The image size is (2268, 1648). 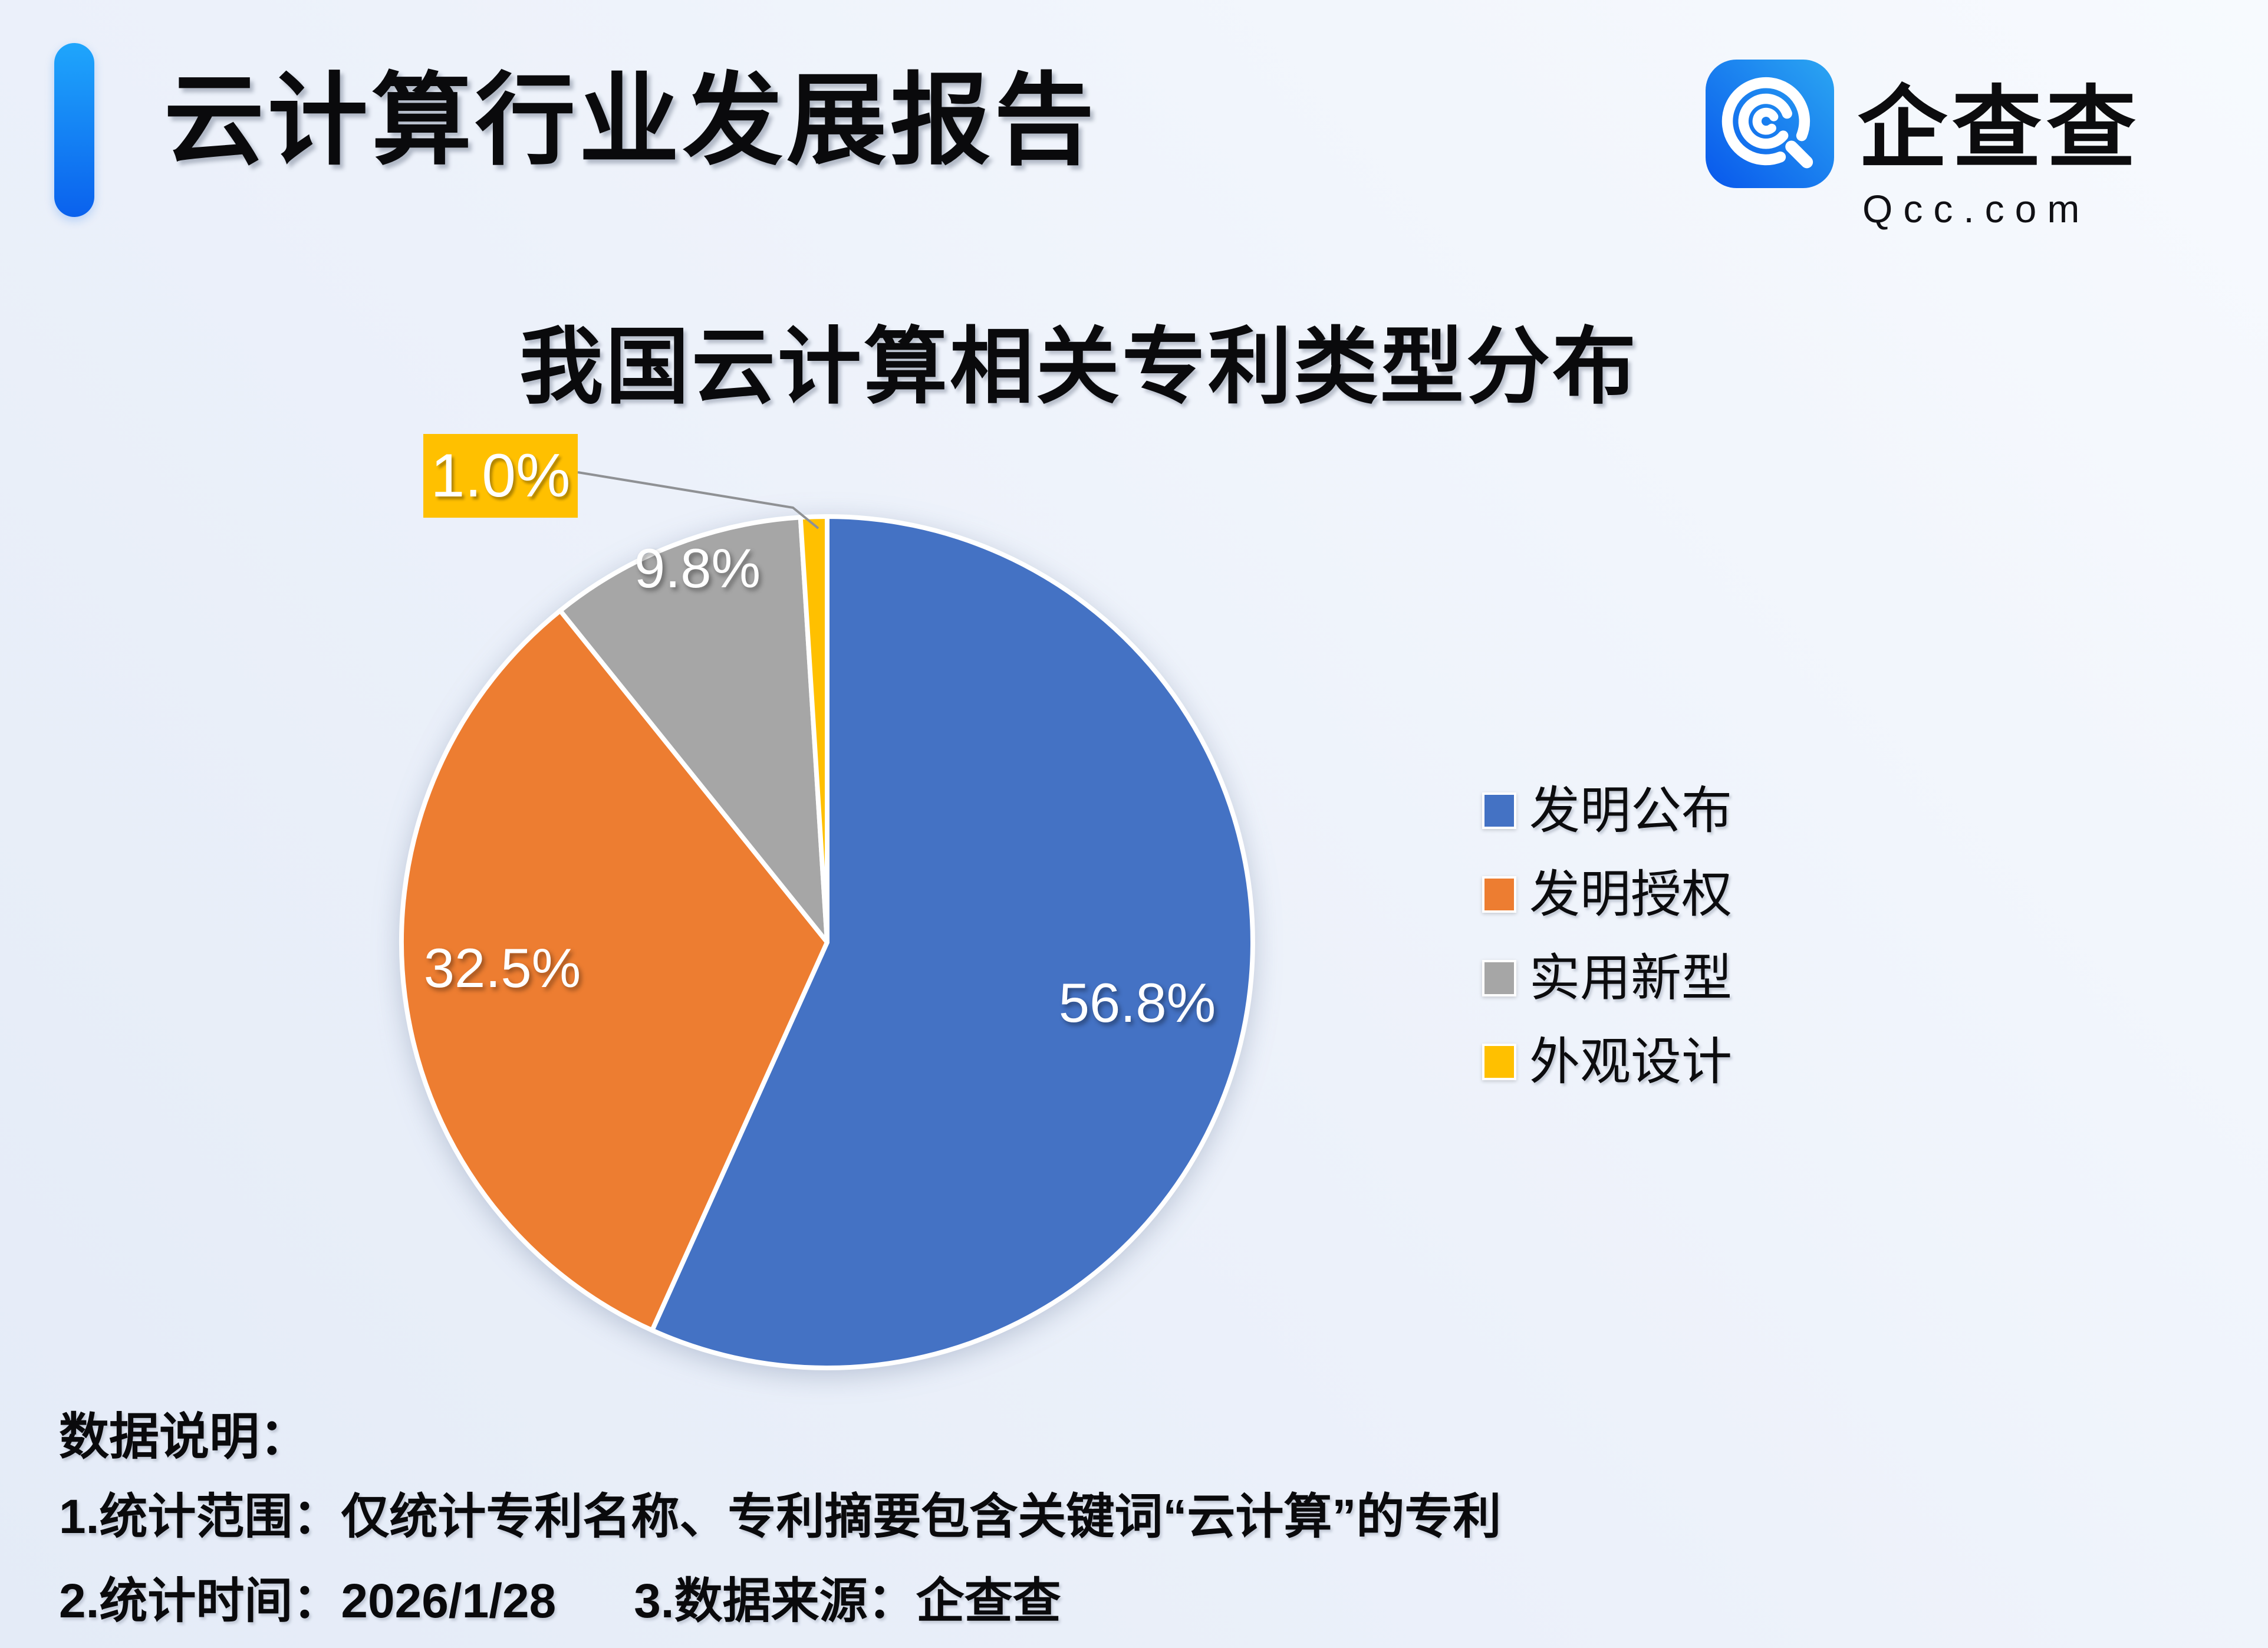 I want to click on page-title: 云计算行业发展报告, so click(x=631, y=121).